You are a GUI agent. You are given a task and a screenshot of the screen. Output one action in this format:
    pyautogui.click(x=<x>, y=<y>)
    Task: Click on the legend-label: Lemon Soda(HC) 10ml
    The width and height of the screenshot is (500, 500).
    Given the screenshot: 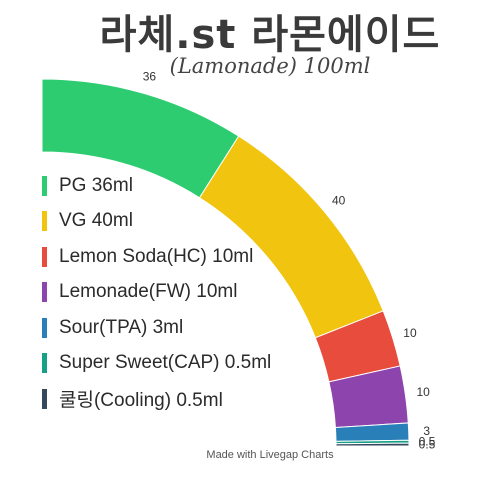 What is the action you would take?
    pyautogui.click(x=156, y=256)
    